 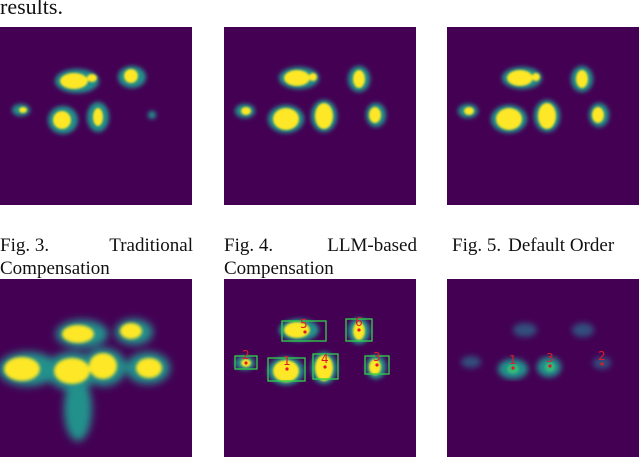 I want to click on figure-5-caption: Fig. 5. Default Order, so click(x=546, y=245).